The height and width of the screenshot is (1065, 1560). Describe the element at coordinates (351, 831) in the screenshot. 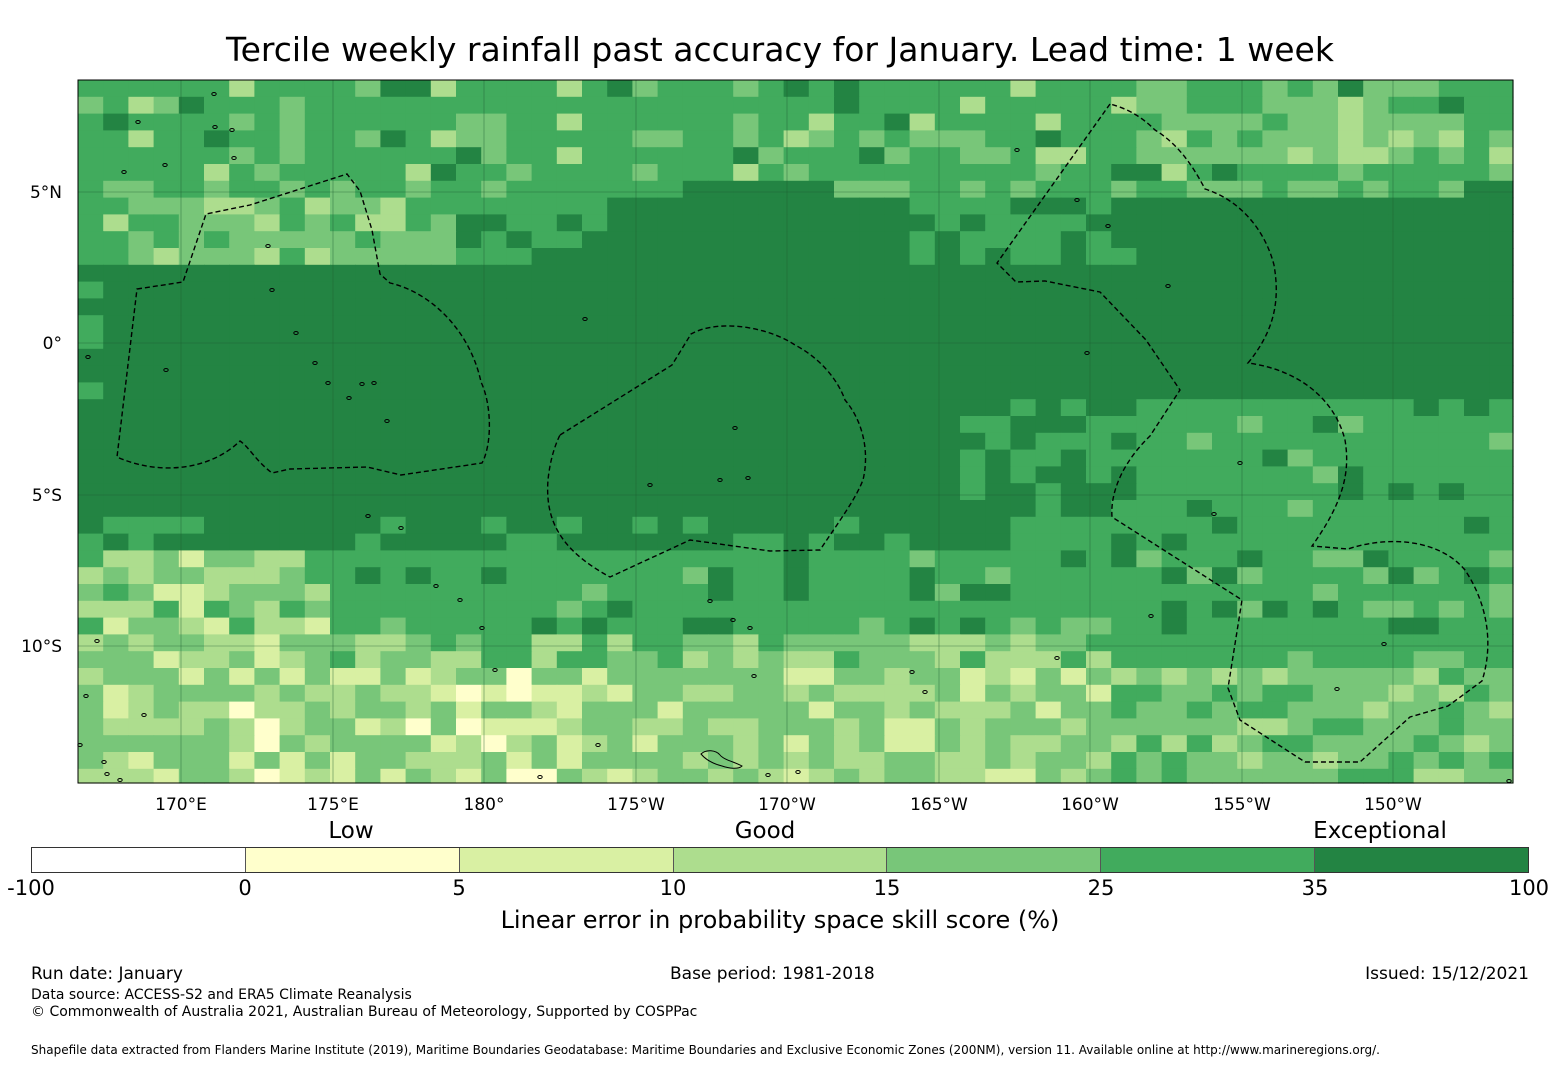

I see `category-low: Low` at that location.